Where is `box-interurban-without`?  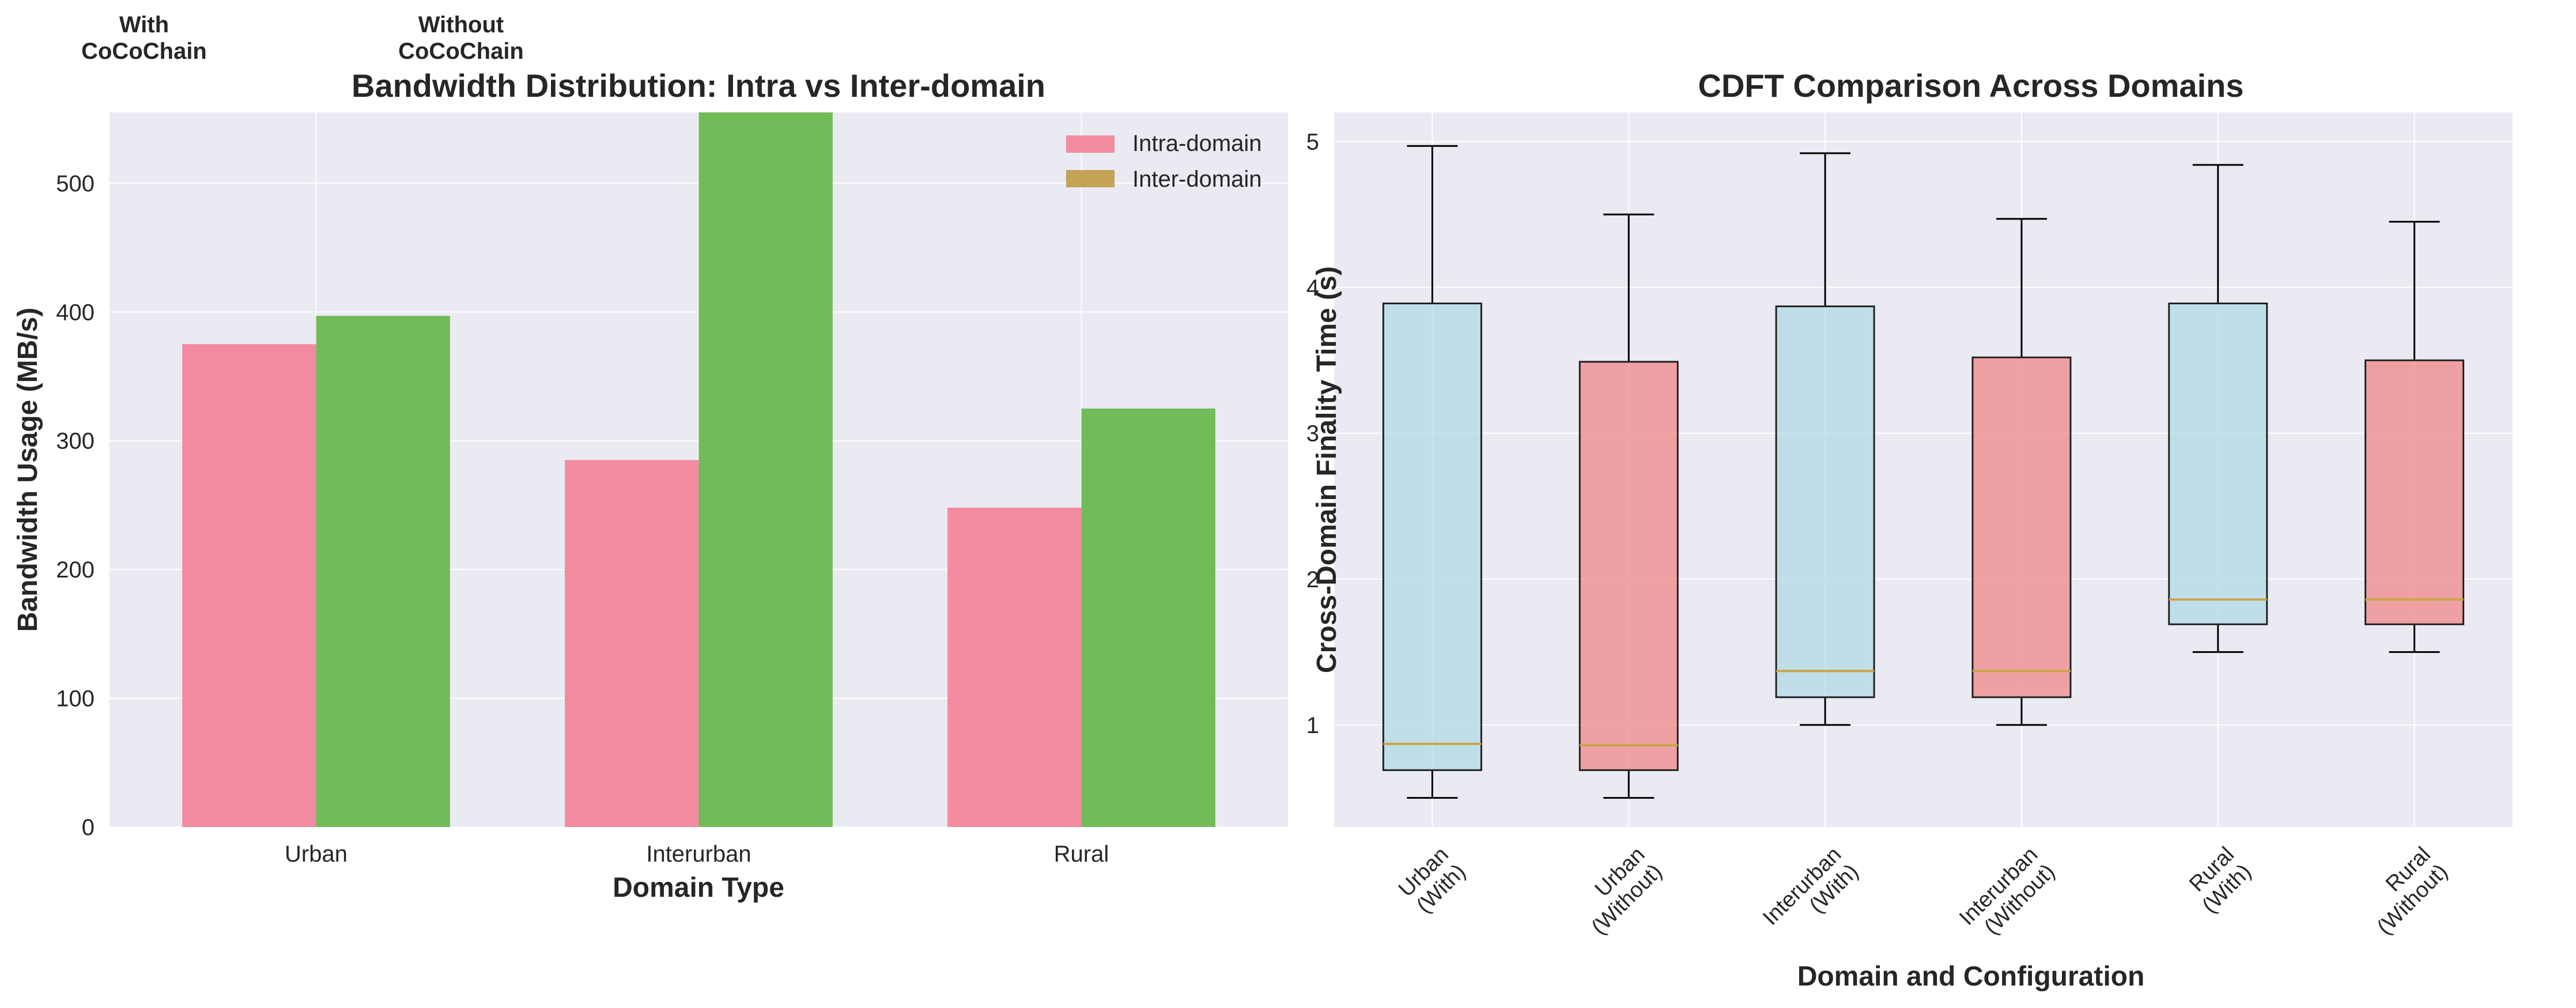 box-interurban-without is located at coordinates (2021, 472).